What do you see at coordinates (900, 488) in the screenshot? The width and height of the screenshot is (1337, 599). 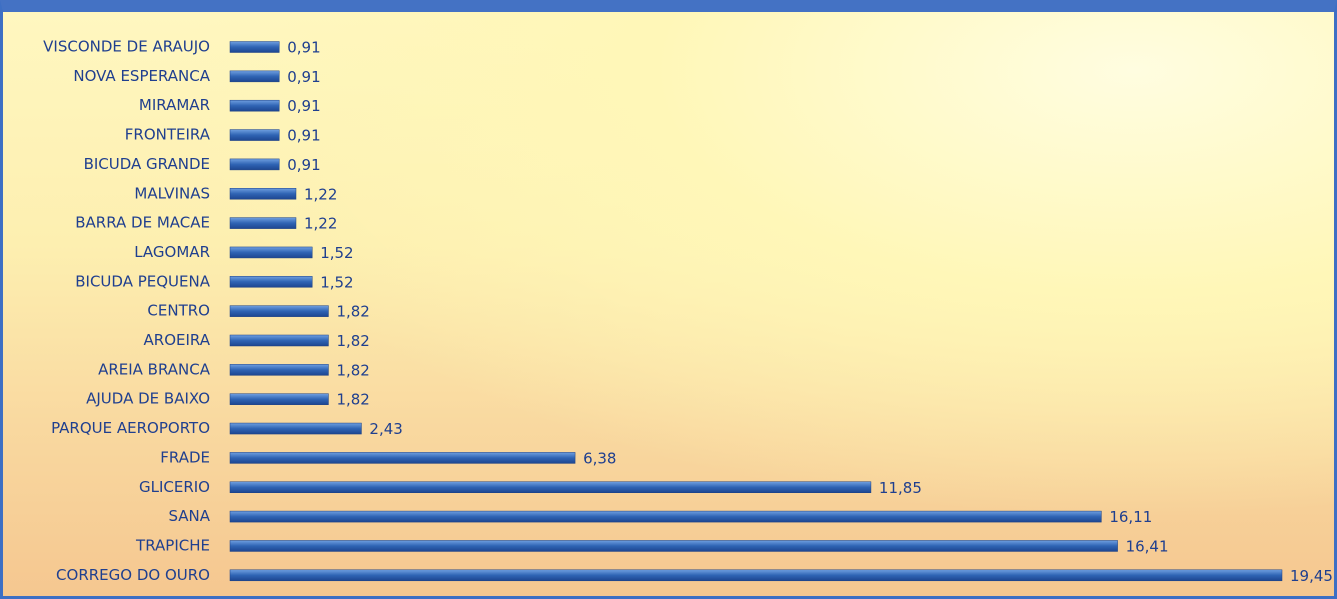 I see `value-label: 11,85` at bounding box center [900, 488].